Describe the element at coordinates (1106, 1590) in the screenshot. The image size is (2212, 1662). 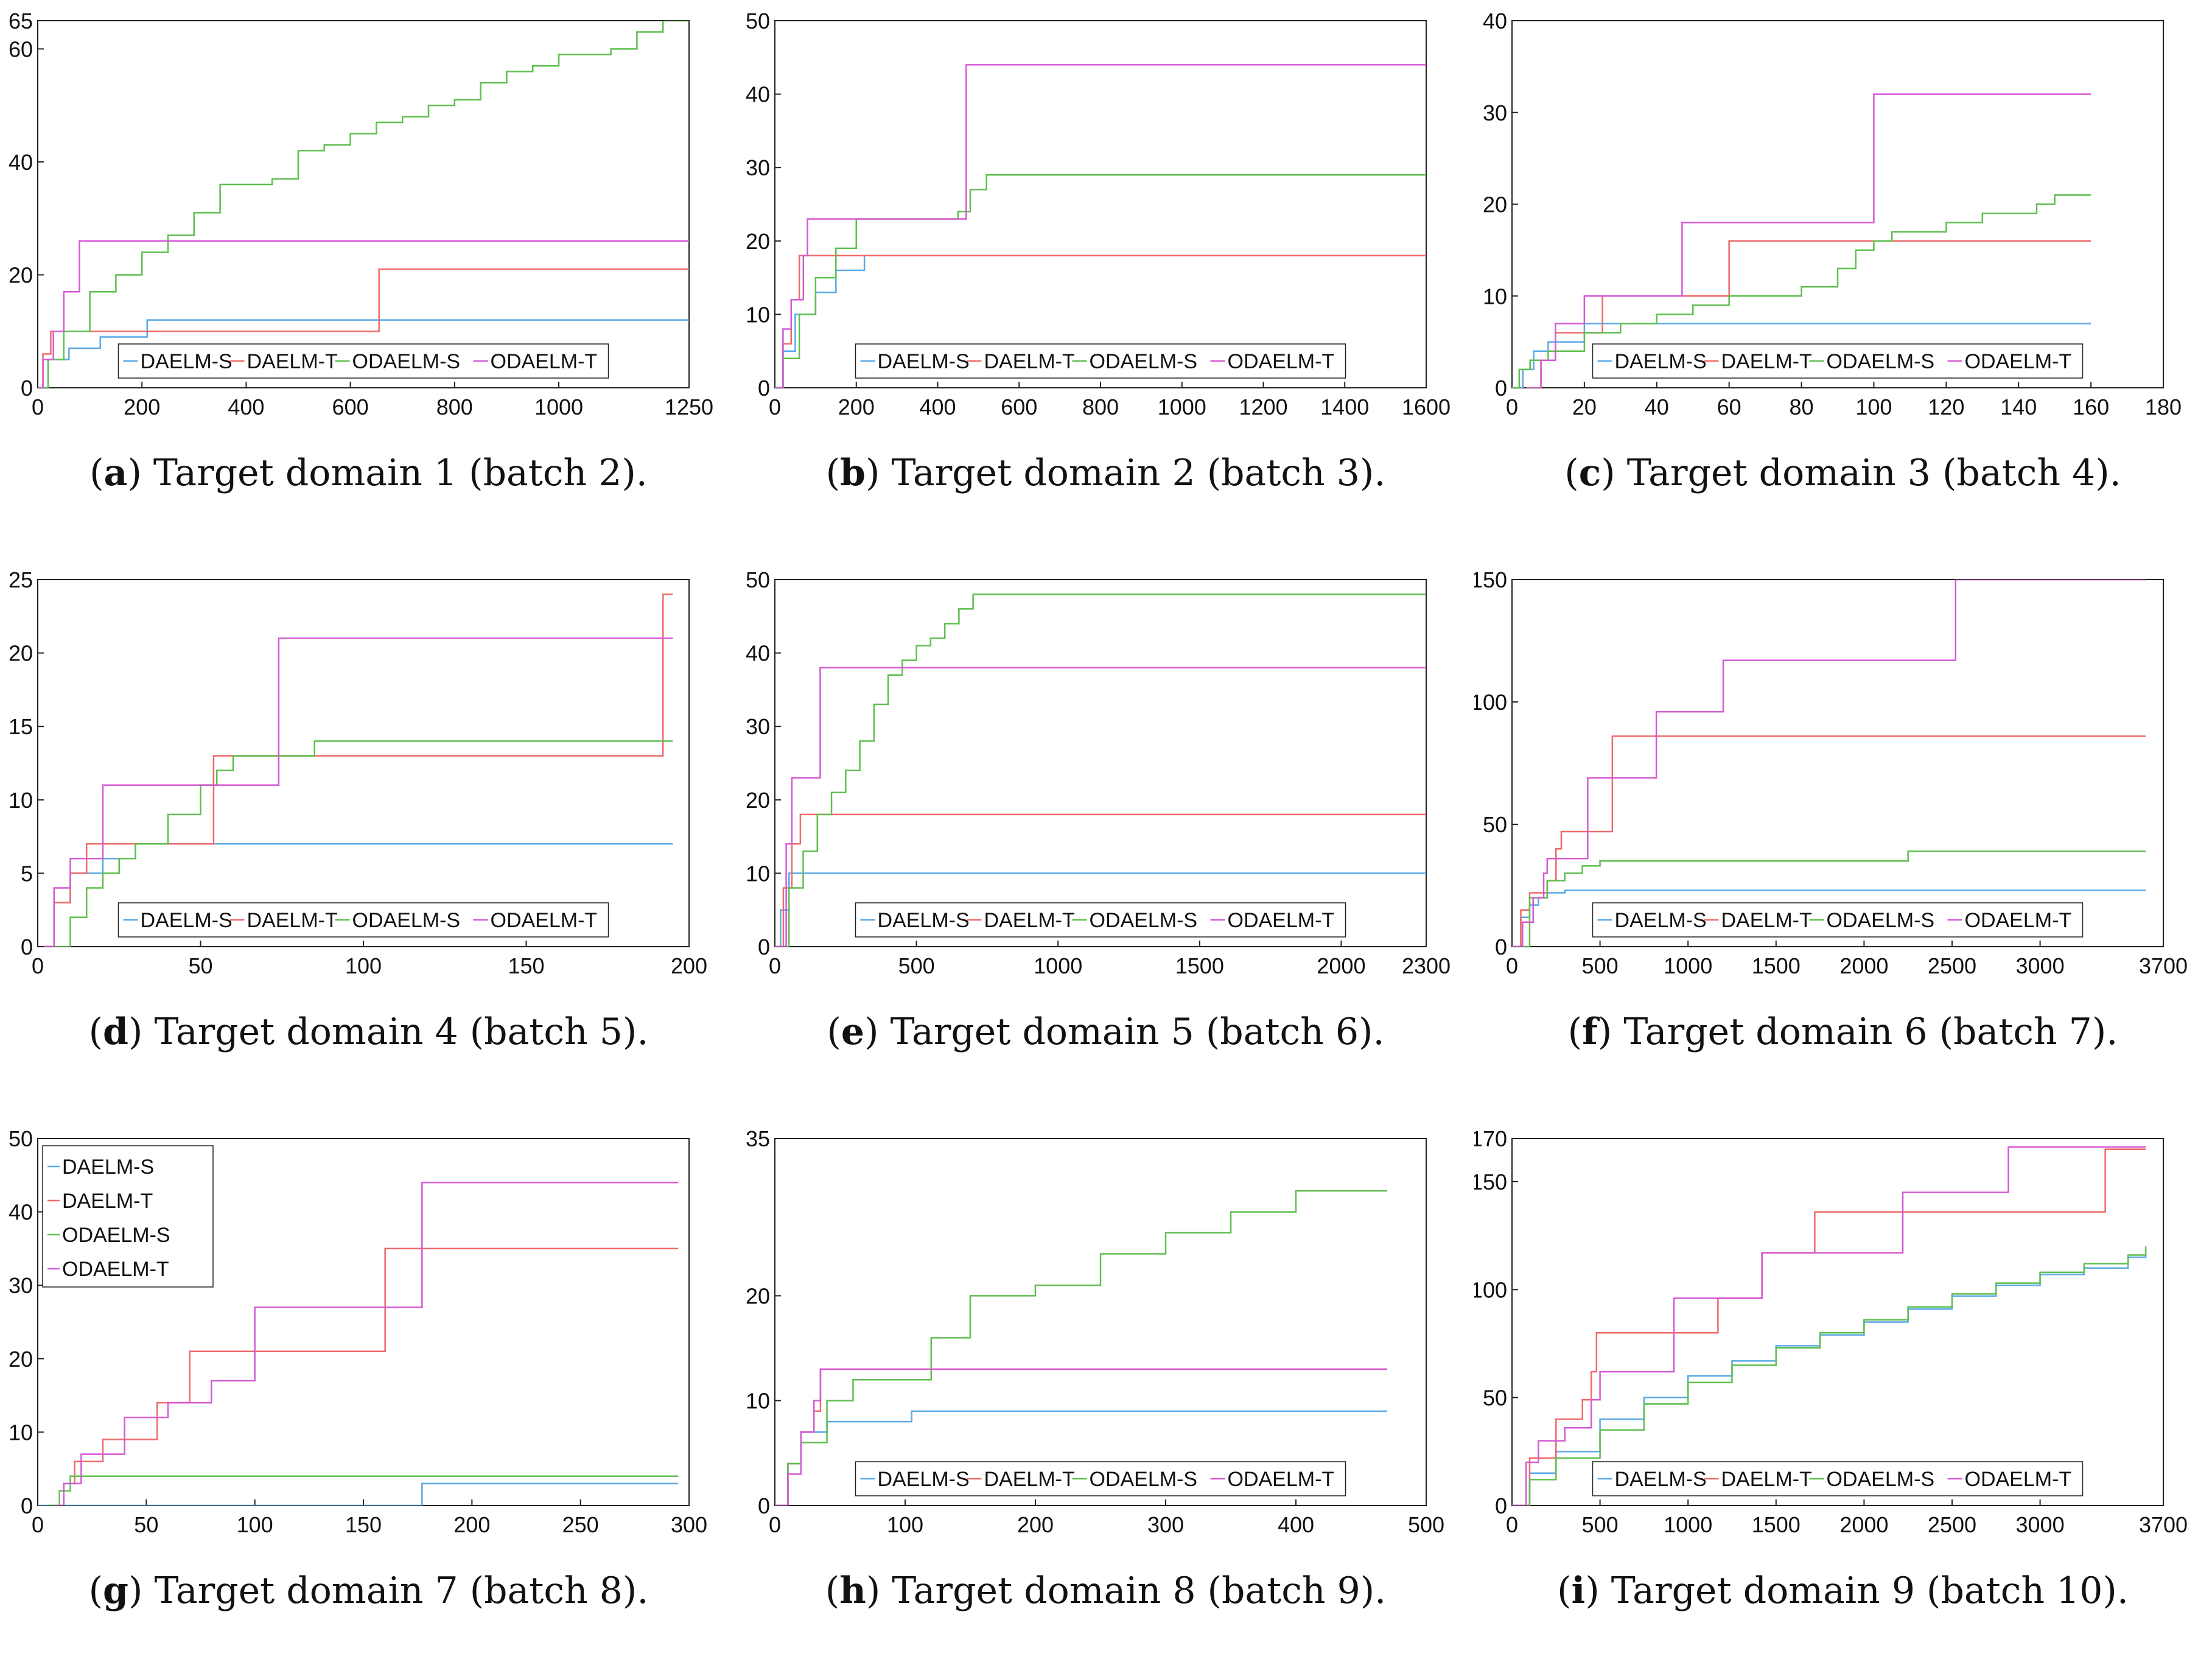
I see `subfigure-caption: (h) Target domain 8 (batch 9).` at that location.